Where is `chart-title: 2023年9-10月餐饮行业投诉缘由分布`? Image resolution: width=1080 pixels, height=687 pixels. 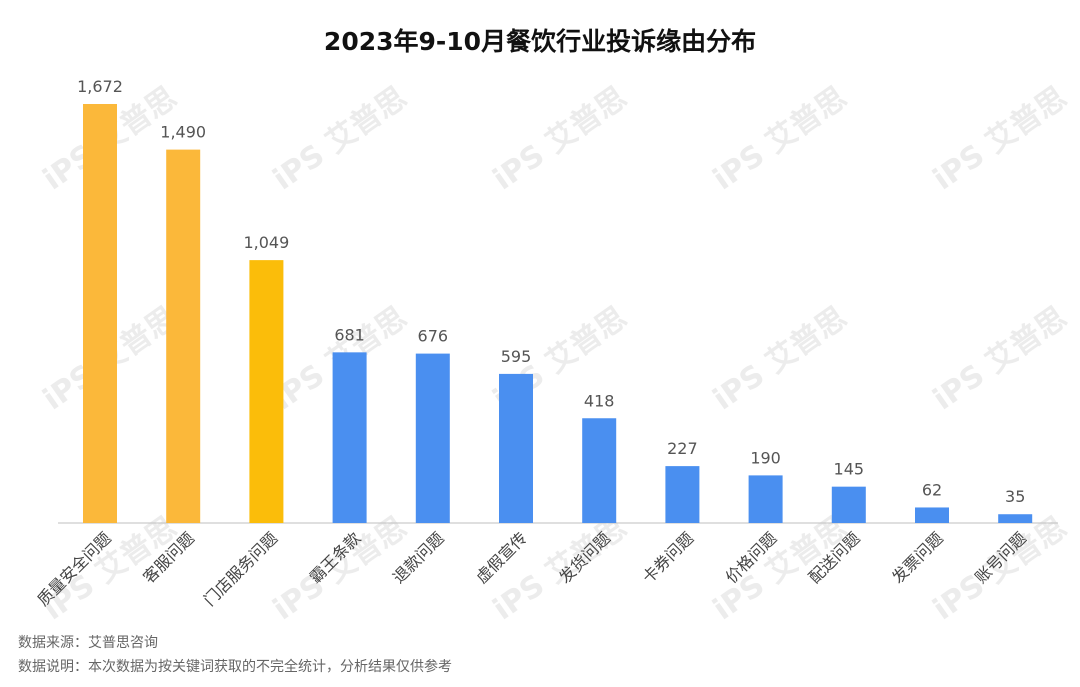
chart-title: 2023年9-10月餐饮行业投诉缘由分布 is located at coordinates (540, 41).